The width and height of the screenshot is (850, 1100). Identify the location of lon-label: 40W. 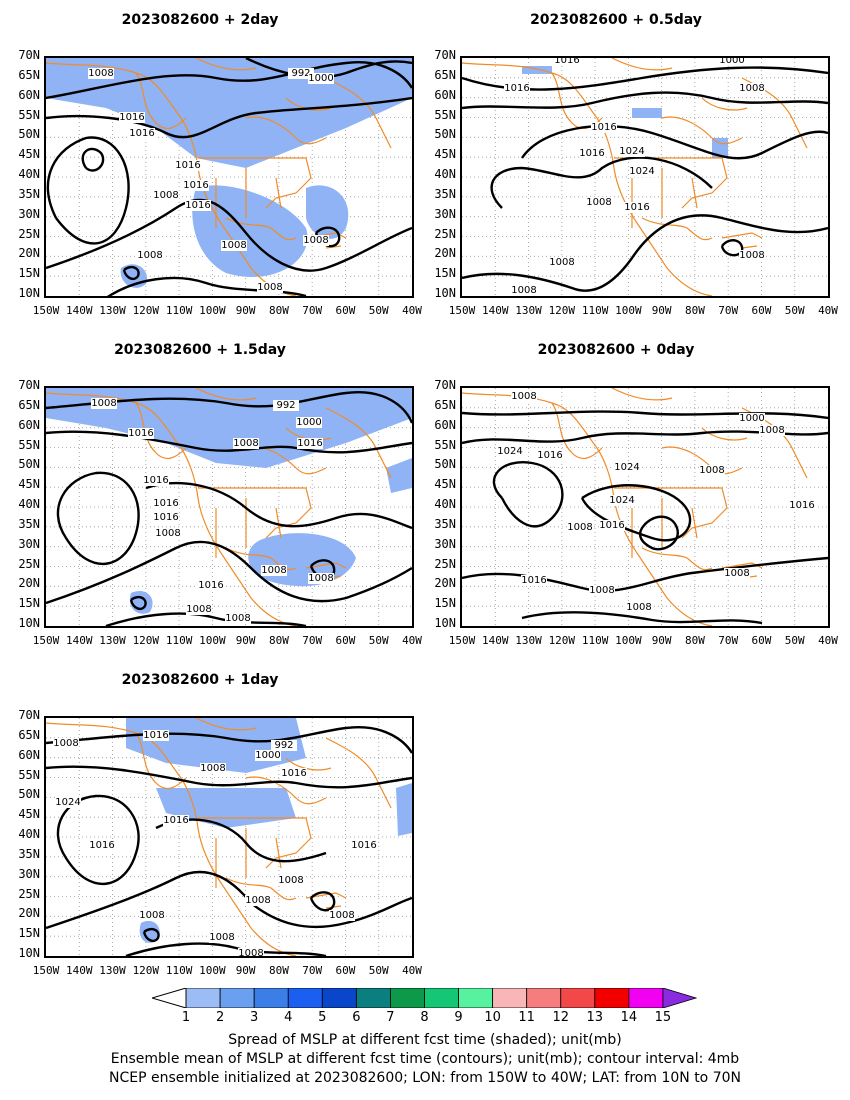
(828, 310).